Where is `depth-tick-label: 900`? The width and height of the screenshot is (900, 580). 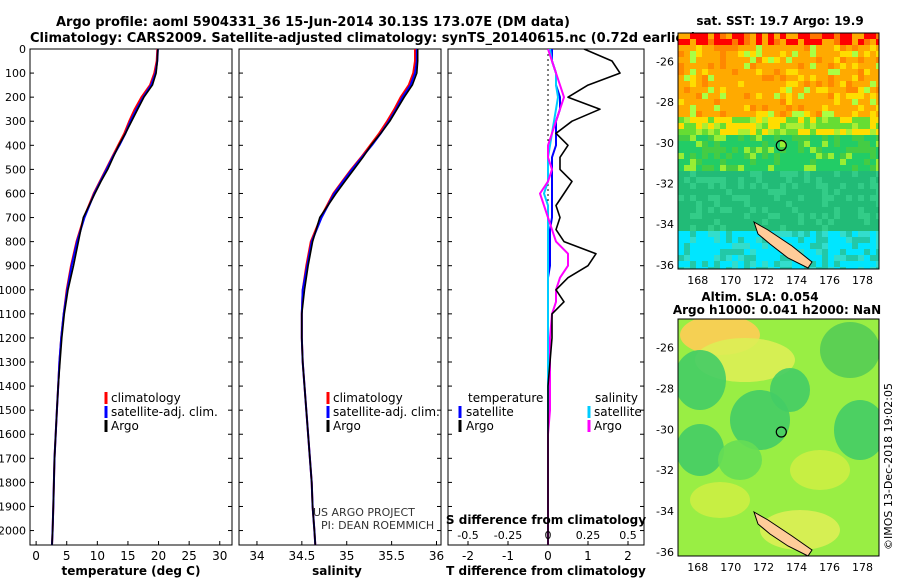 depth-tick-label: 900 is located at coordinates (15, 266).